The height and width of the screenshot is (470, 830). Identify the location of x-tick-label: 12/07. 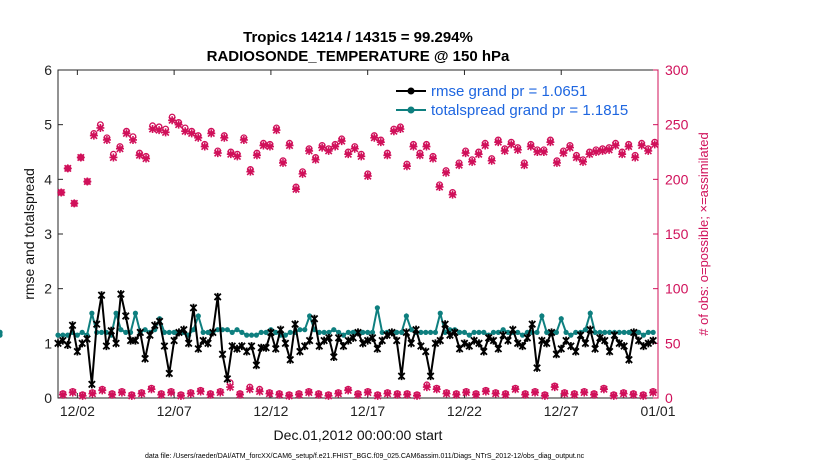
(174, 411).